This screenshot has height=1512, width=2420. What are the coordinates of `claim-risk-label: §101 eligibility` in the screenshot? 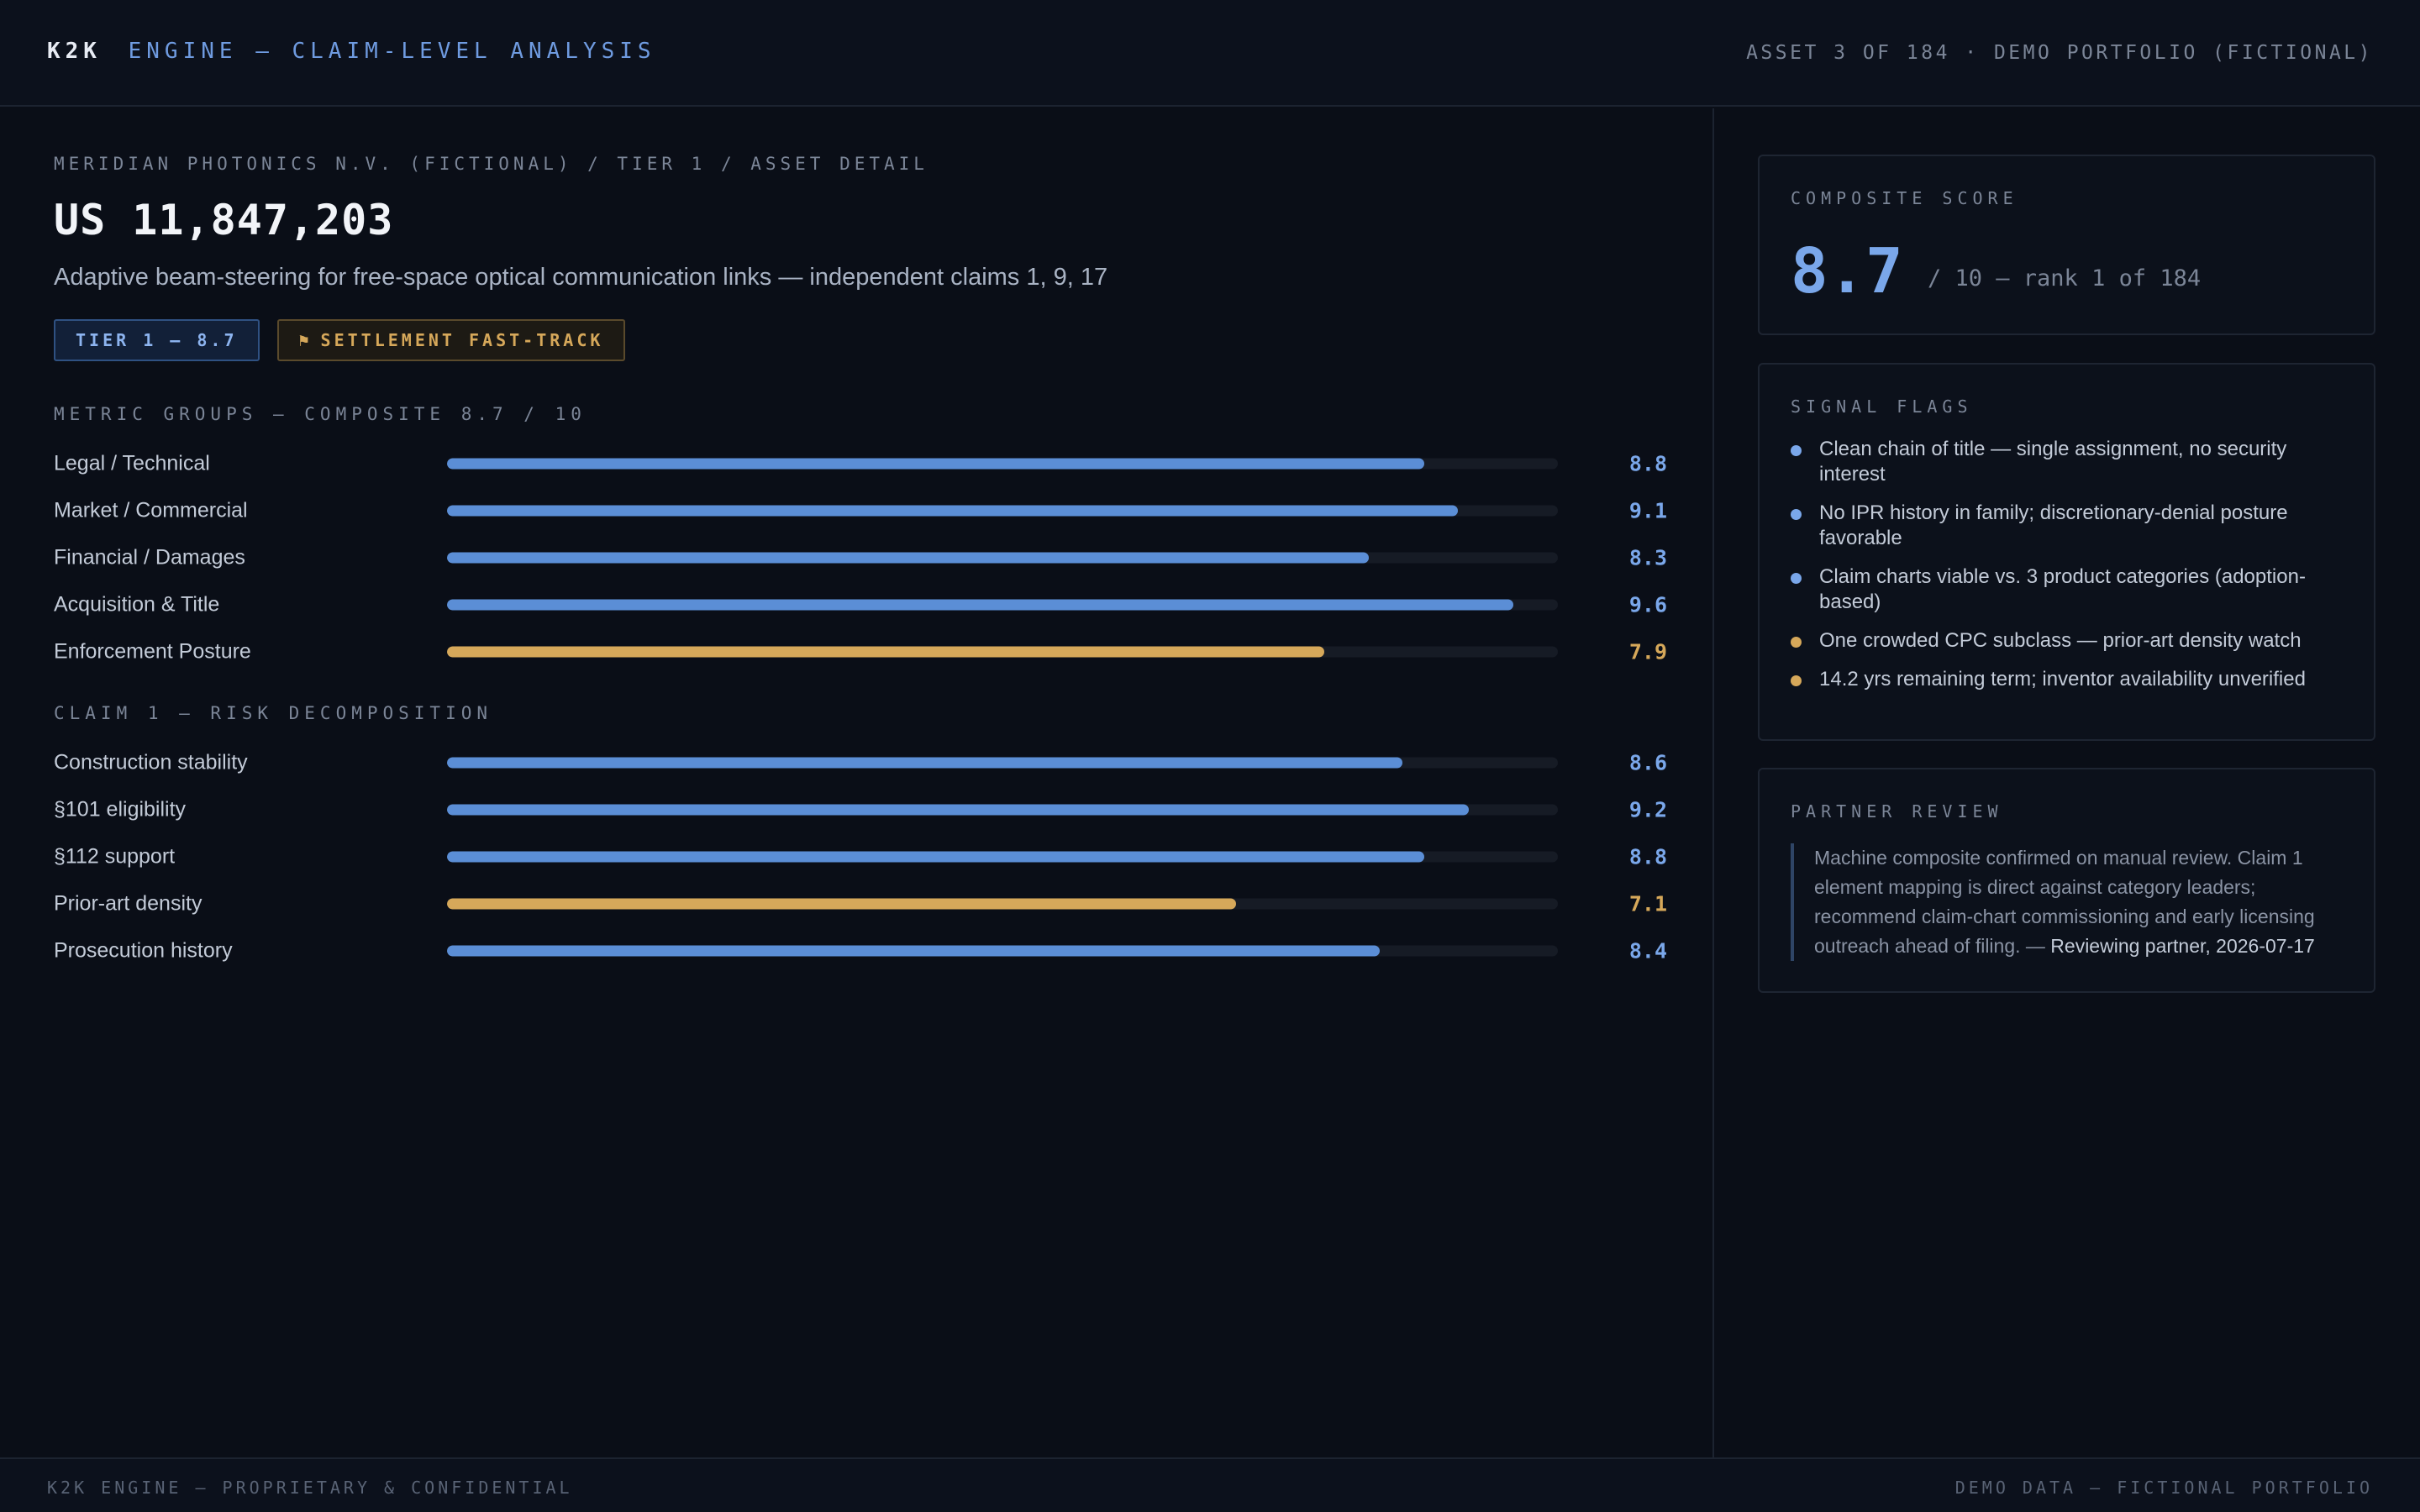 It's located at (120, 809).